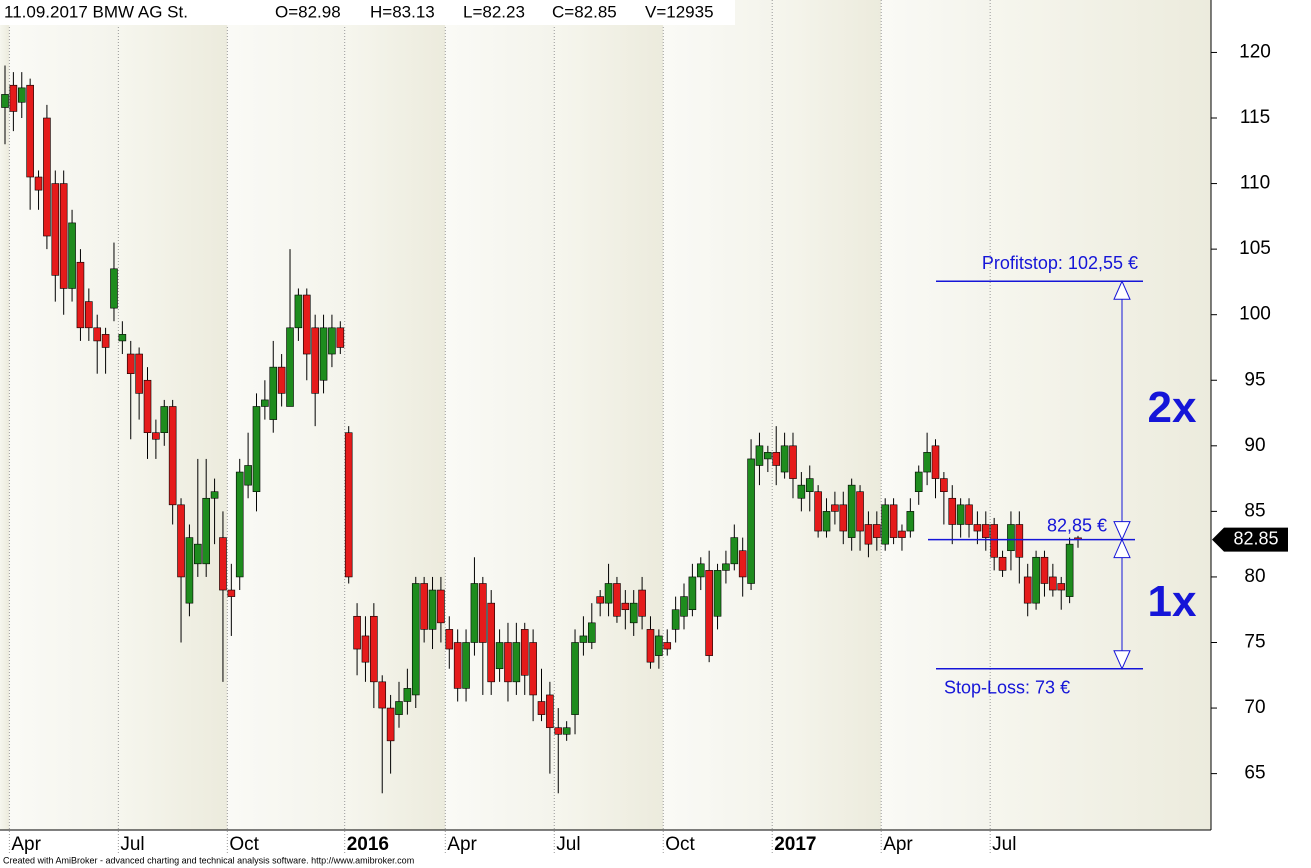  What do you see at coordinates (1060, 263) in the screenshot?
I see `level-label: Profitstop: 102,55 €` at bounding box center [1060, 263].